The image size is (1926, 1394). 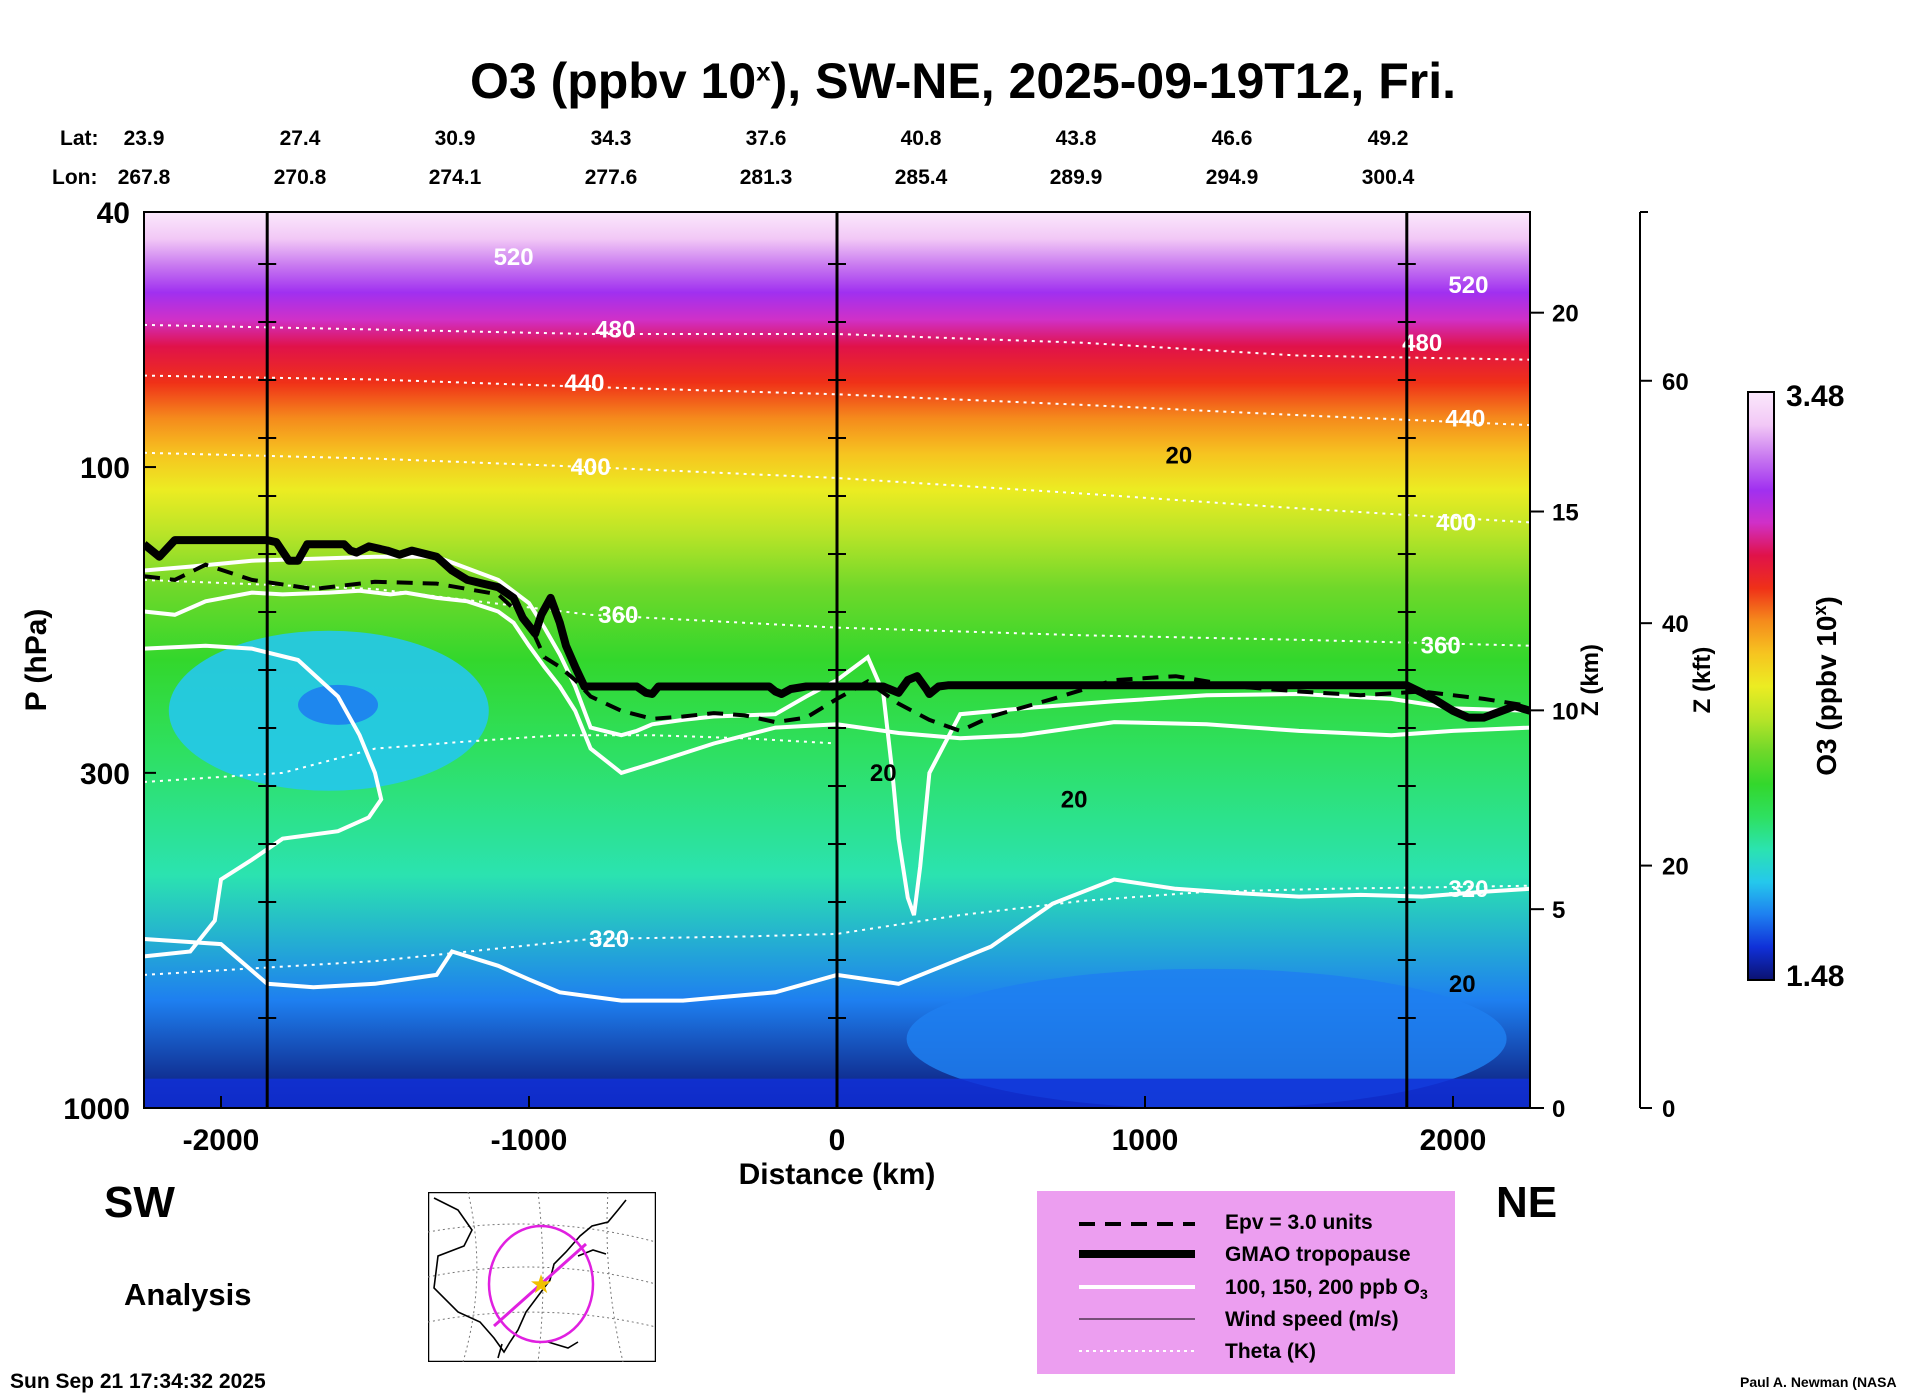 I want to click on lat-row-label: Lat:, so click(x=79, y=138).